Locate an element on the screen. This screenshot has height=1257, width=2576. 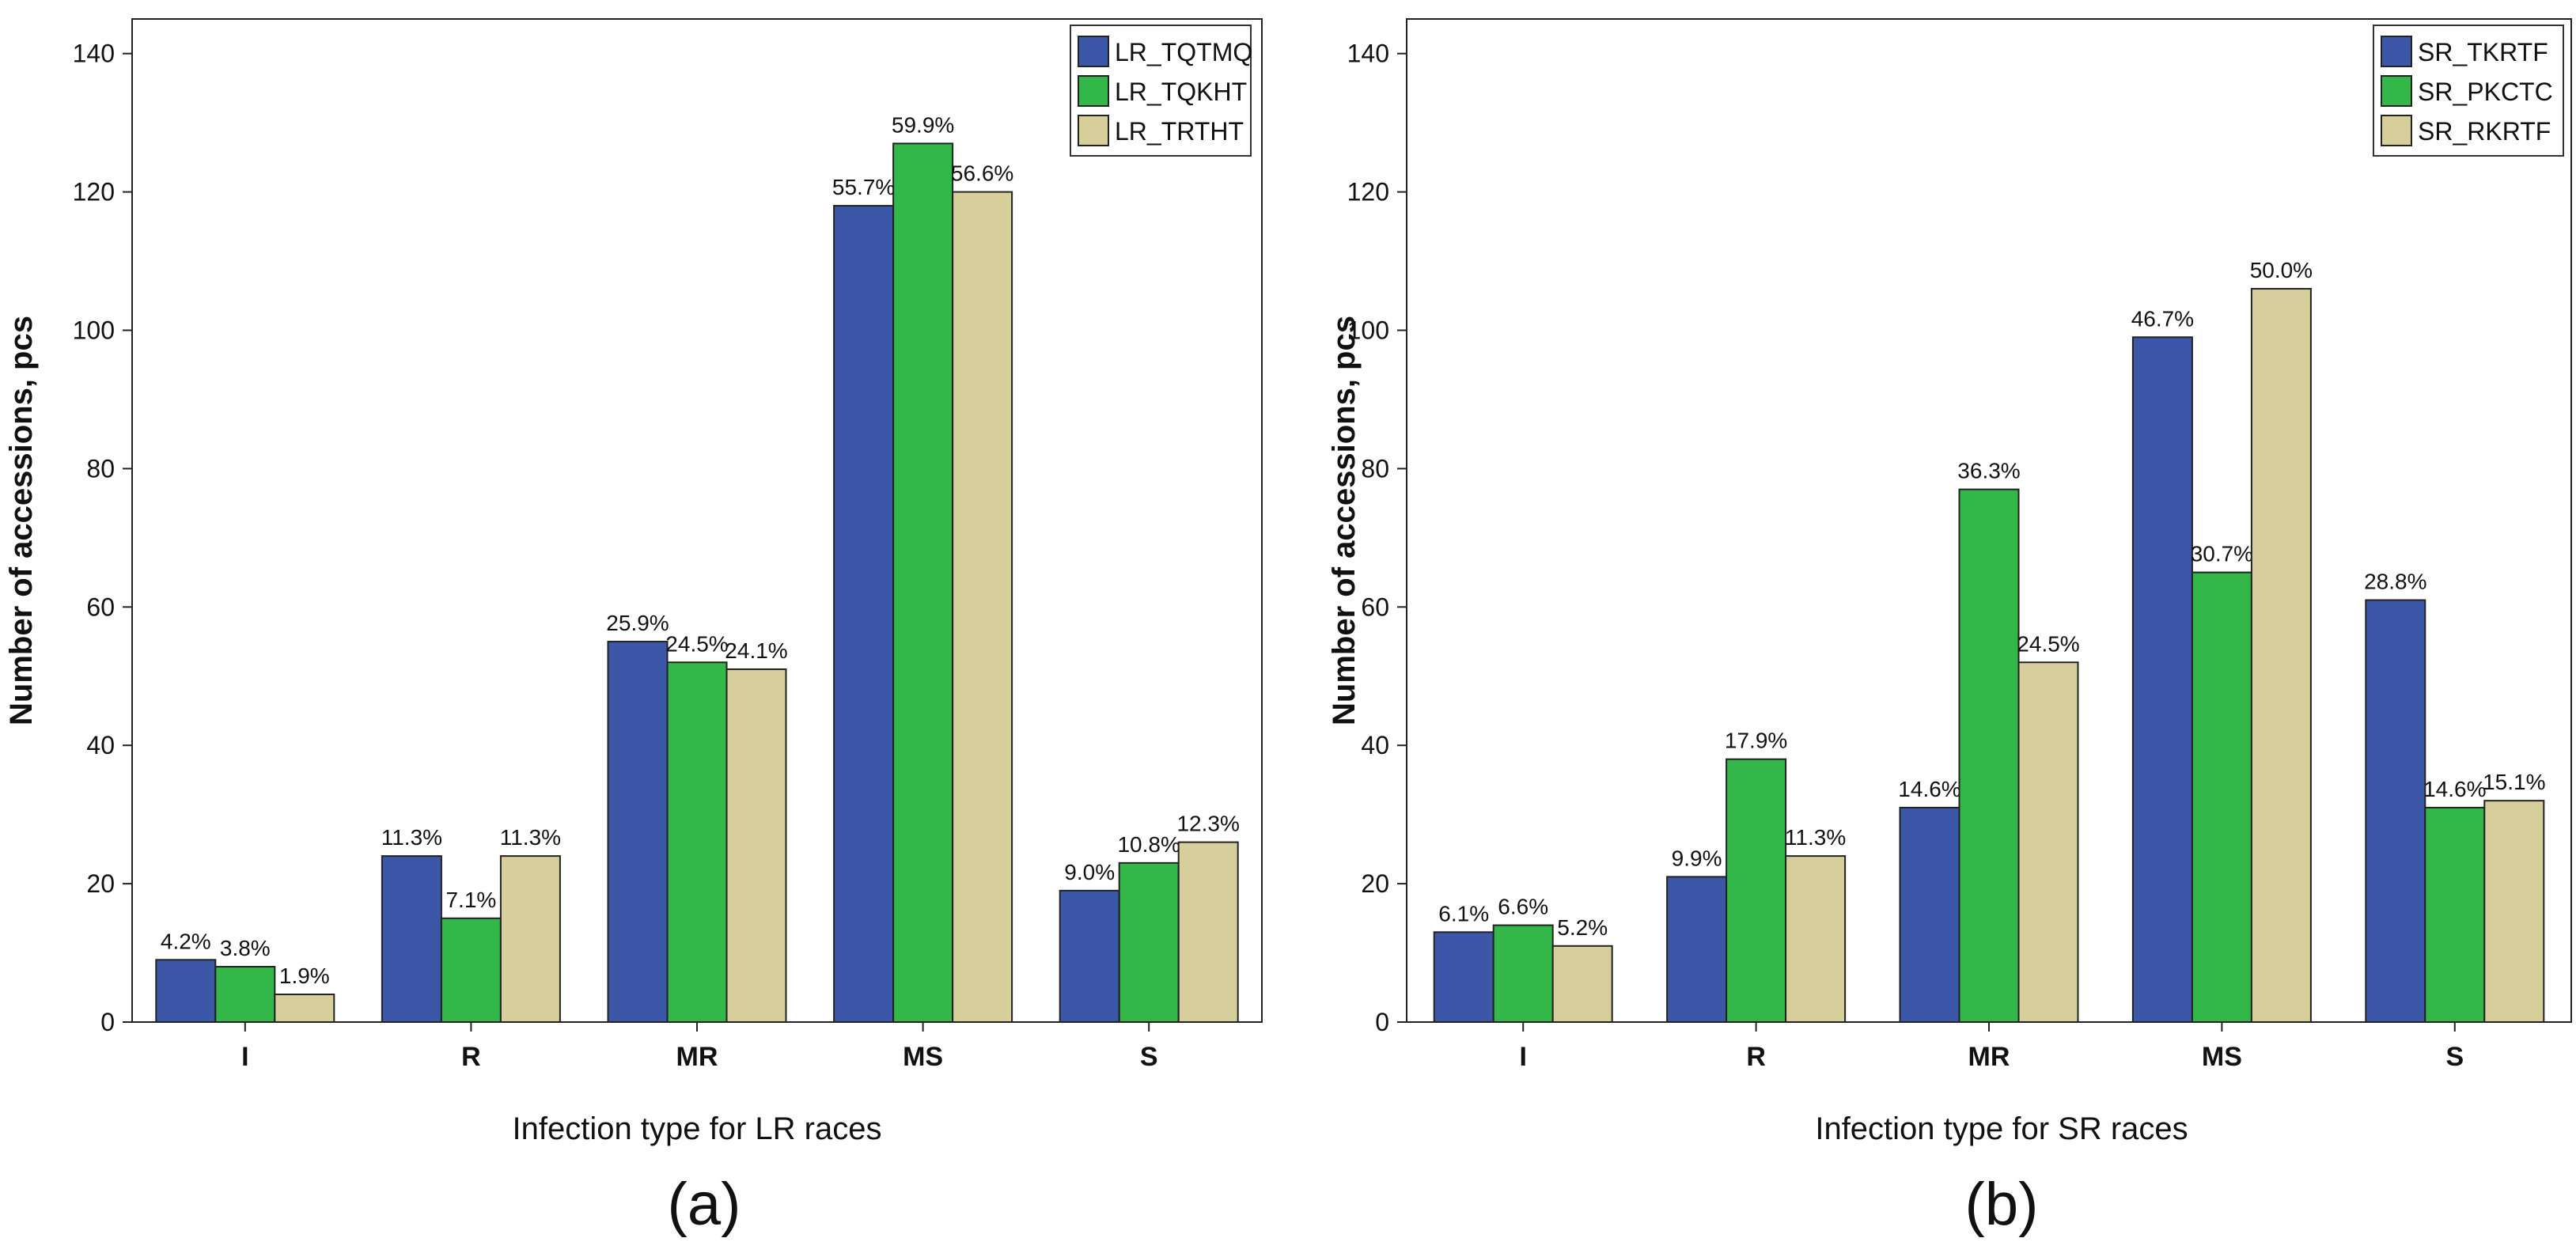
legend-label: SR_RKRTF is located at coordinates (2484, 131).